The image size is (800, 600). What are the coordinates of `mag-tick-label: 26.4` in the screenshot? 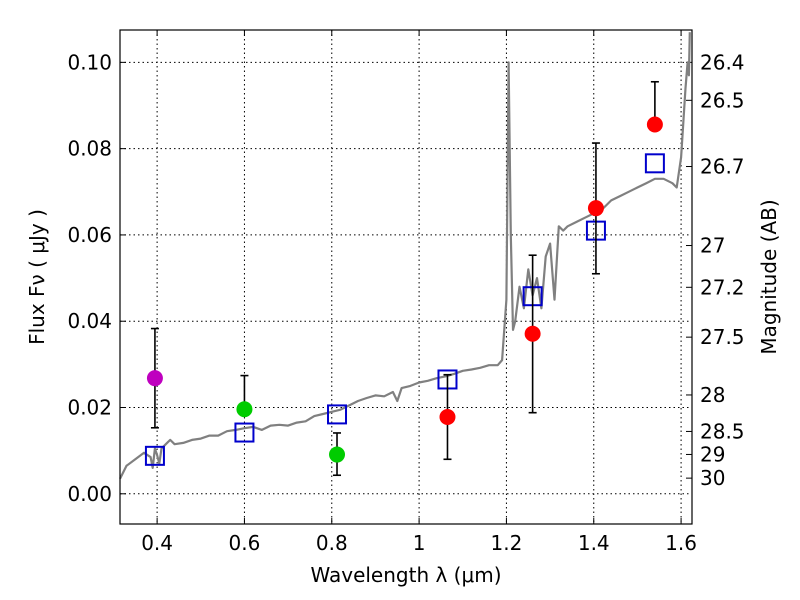 It's located at (722, 62).